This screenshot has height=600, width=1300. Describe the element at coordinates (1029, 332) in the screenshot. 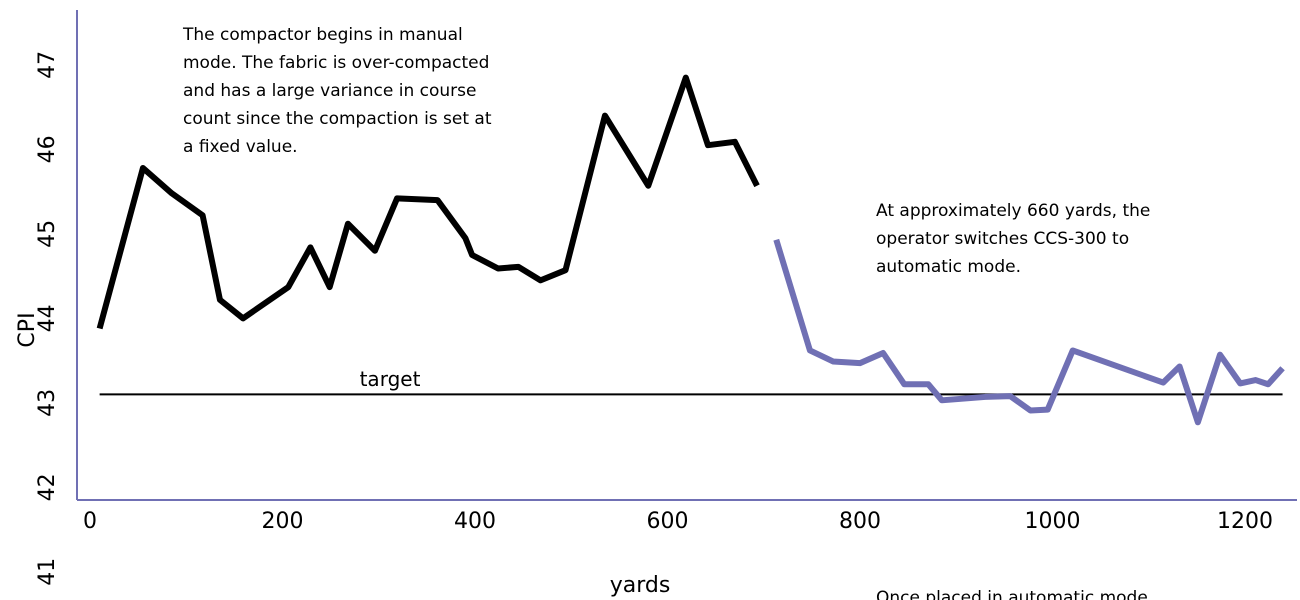

I see `data-line` at that location.